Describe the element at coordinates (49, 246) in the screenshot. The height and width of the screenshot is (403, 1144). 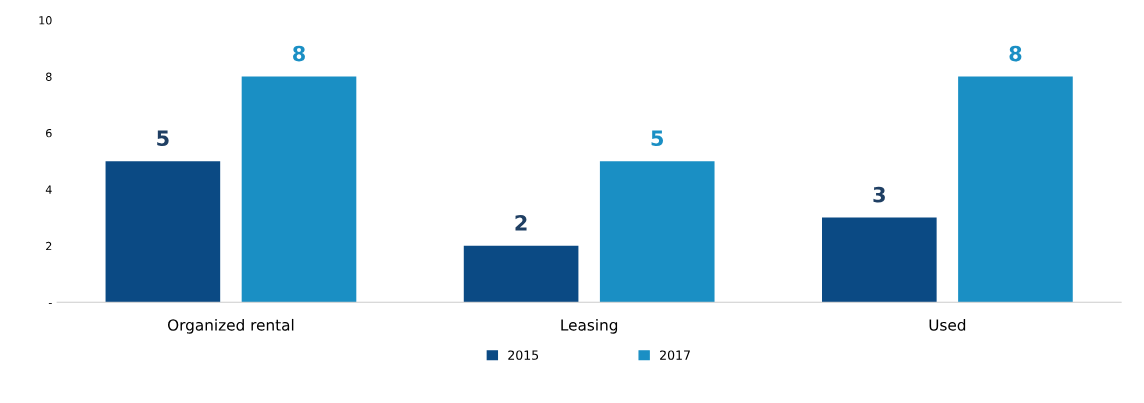
I see `y-tick-label: 2` at that location.